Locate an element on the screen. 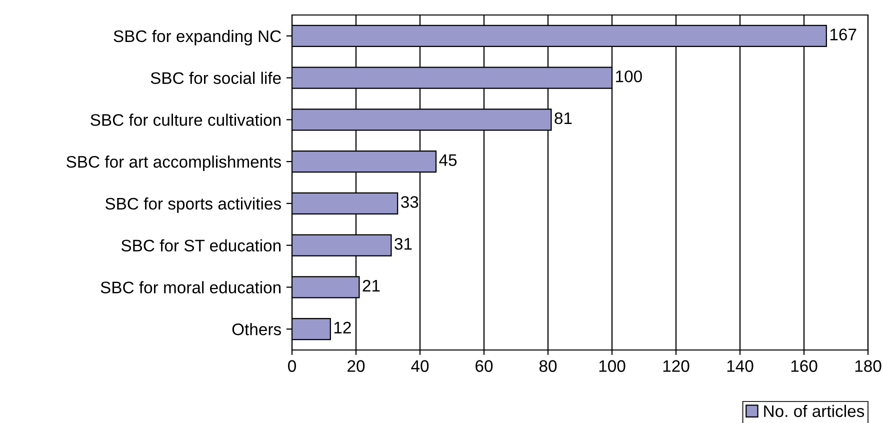 The height and width of the screenshot is (423, 887). x-tick-label: 0 is located at coordinates (292, 366).